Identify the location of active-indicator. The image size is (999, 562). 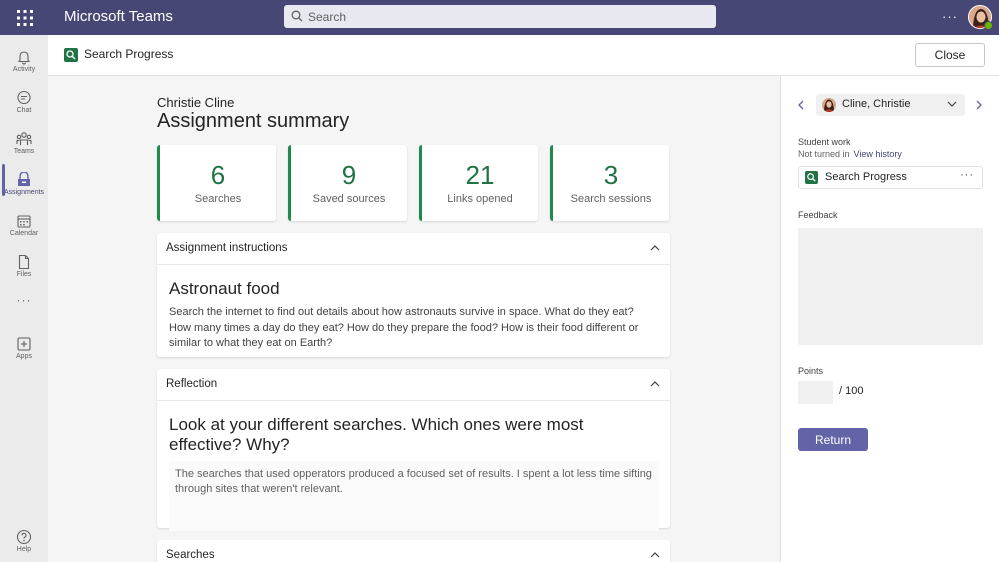
(3, 180).